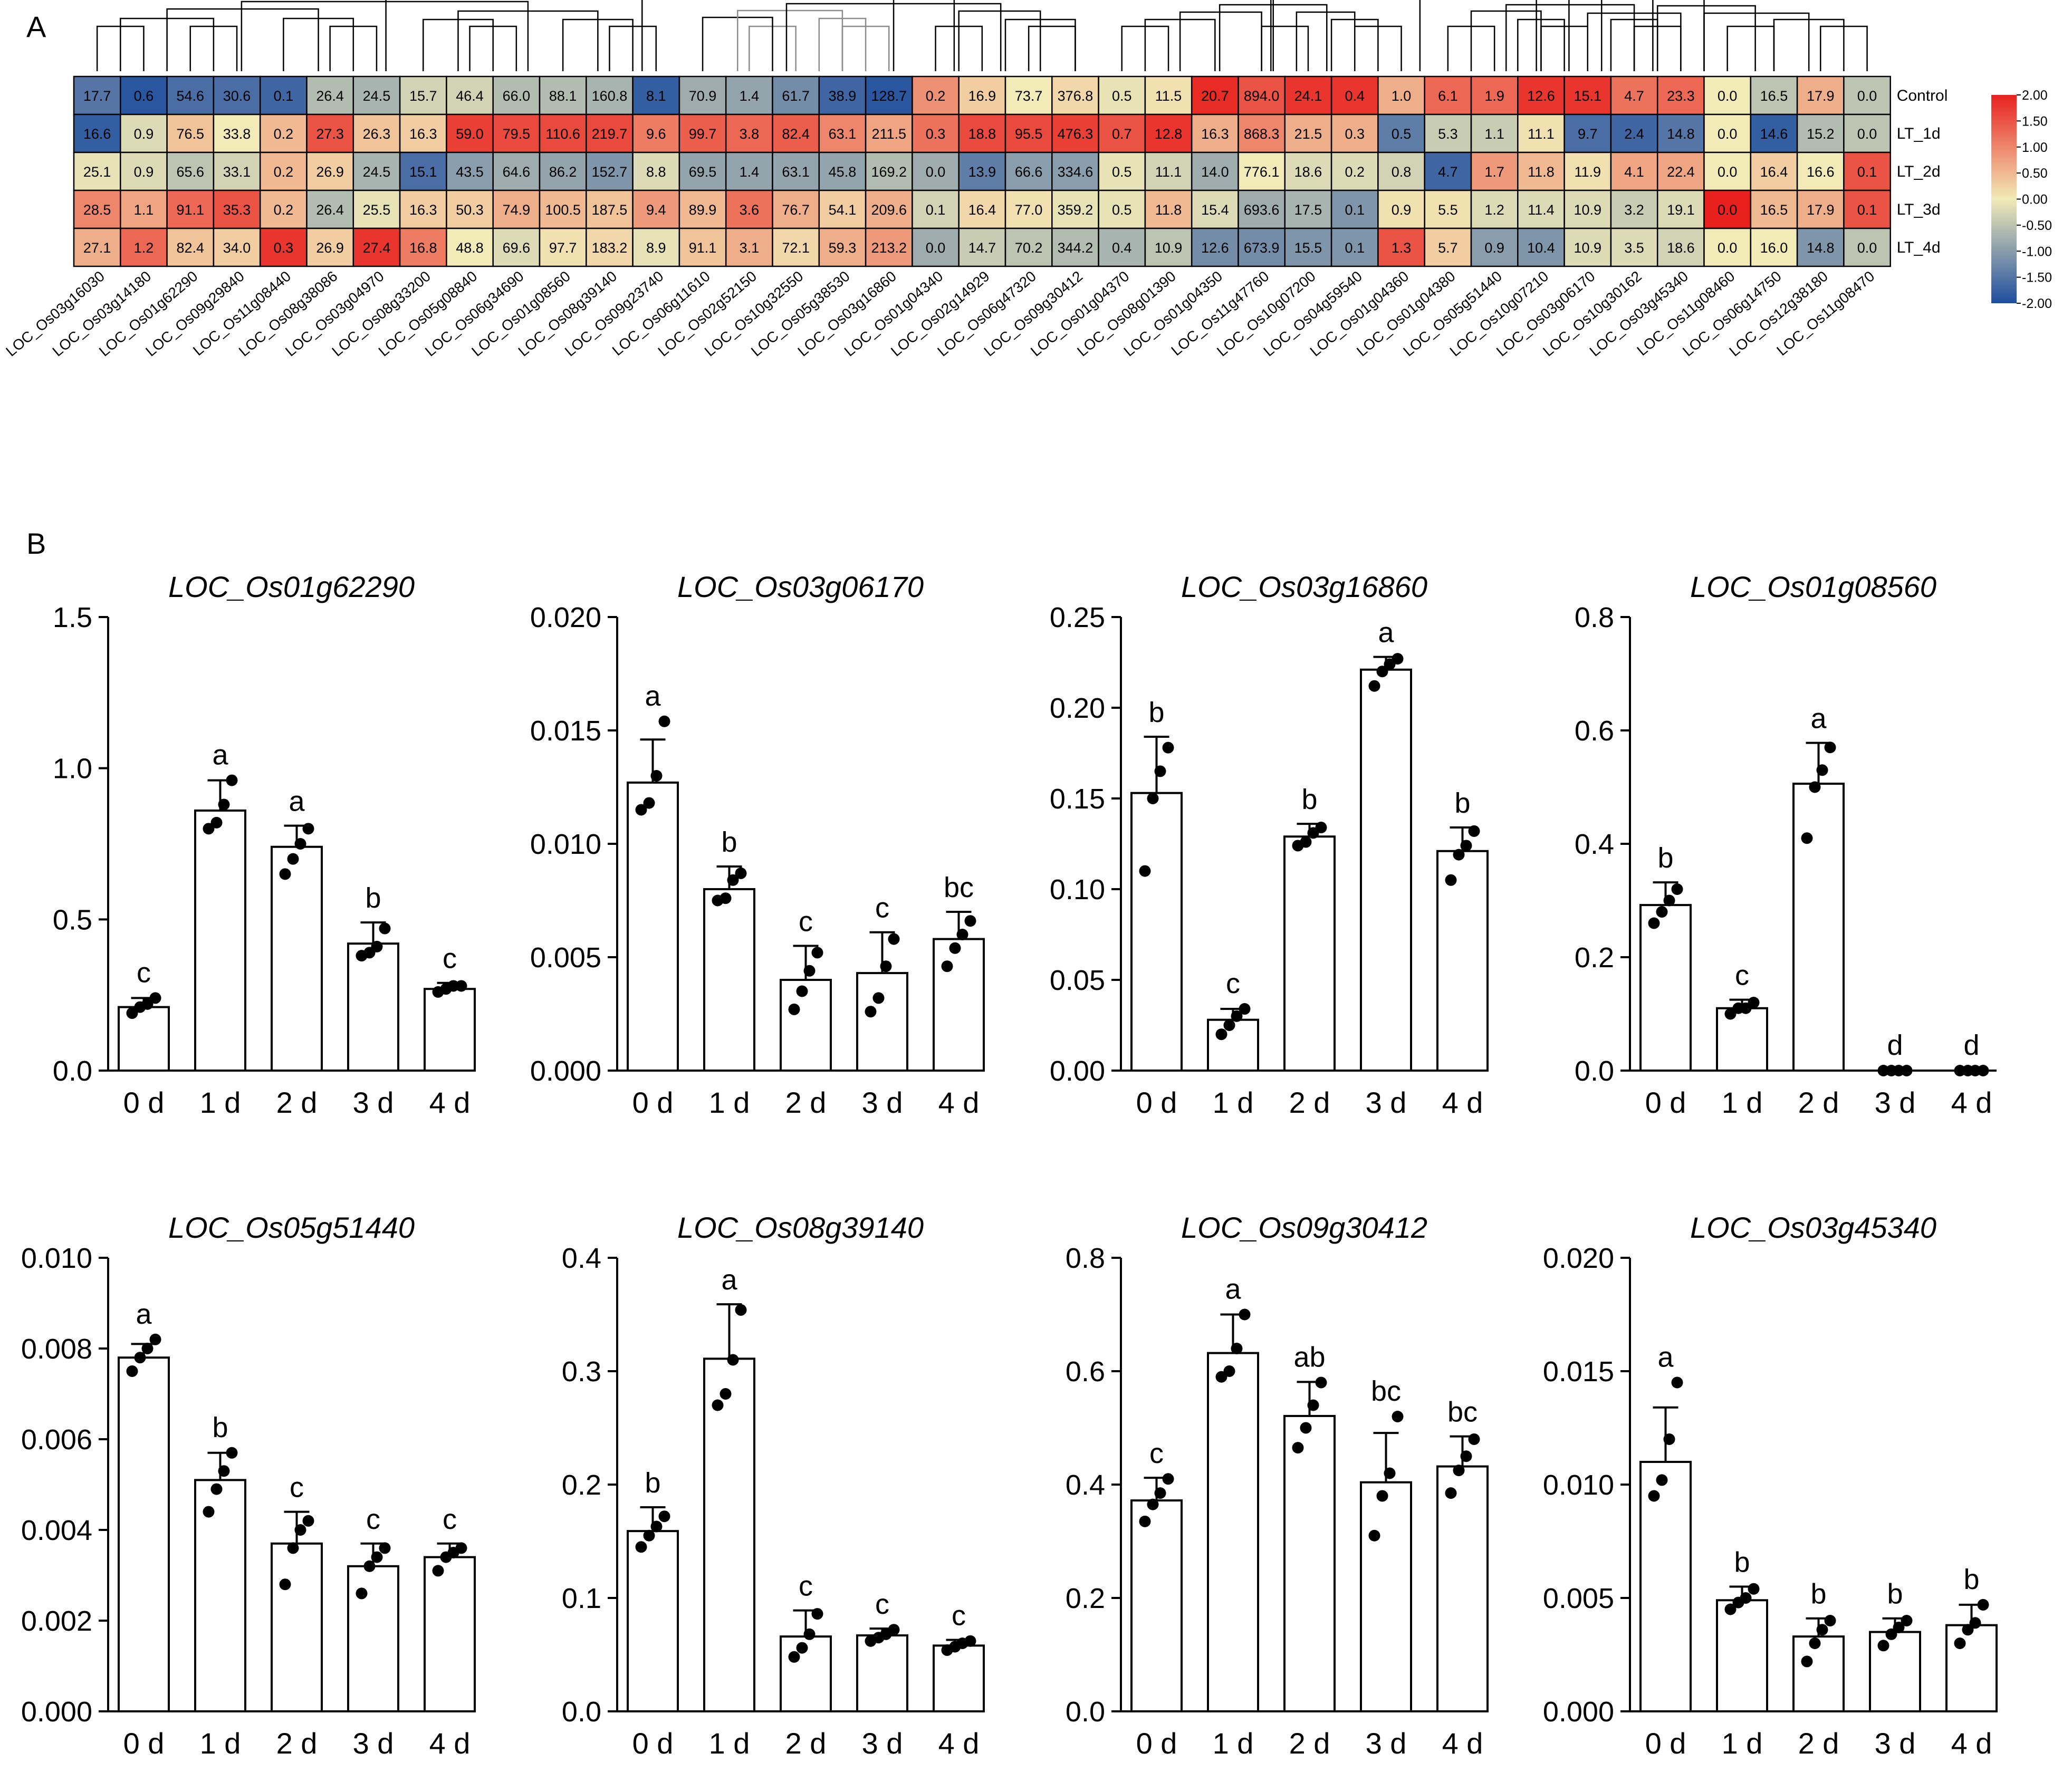 Image resolution: width=2072 pixels, height=1772 pixels. I want to click on y-tick-label: 0.4, so click(1595, 844).